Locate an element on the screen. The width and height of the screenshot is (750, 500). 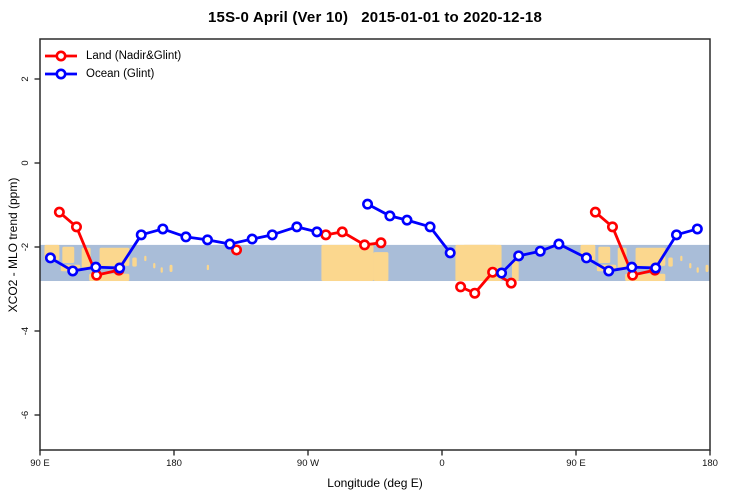
legend: Land (Nadir&Glint) Ocean (Glint) is located at coordinates (112, 65).